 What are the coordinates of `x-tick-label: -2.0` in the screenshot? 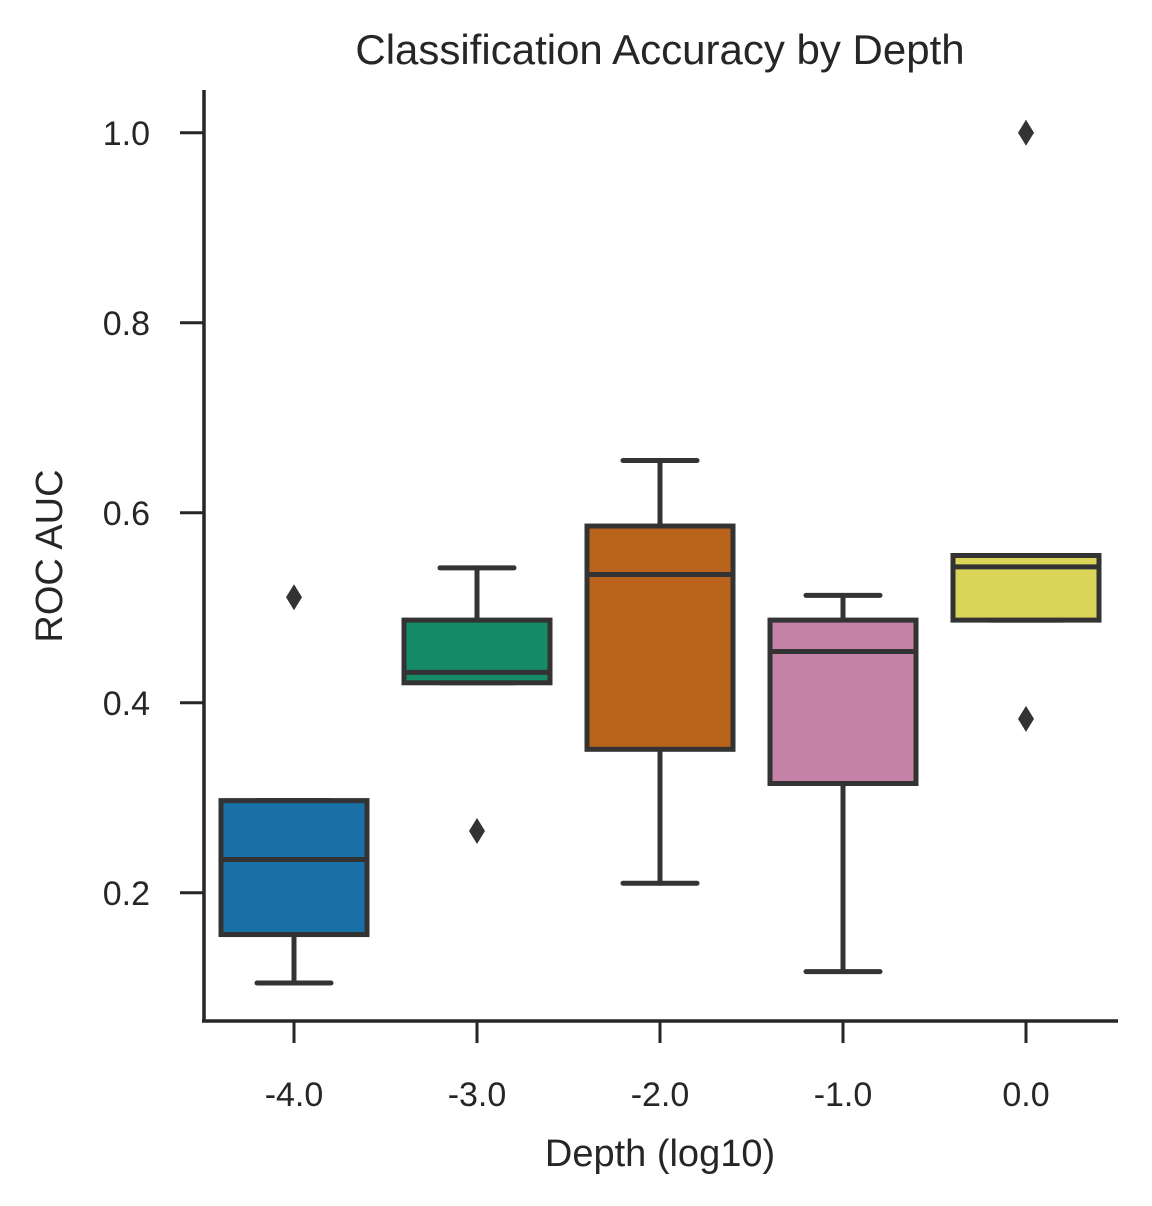 It's located at (660, 1095).